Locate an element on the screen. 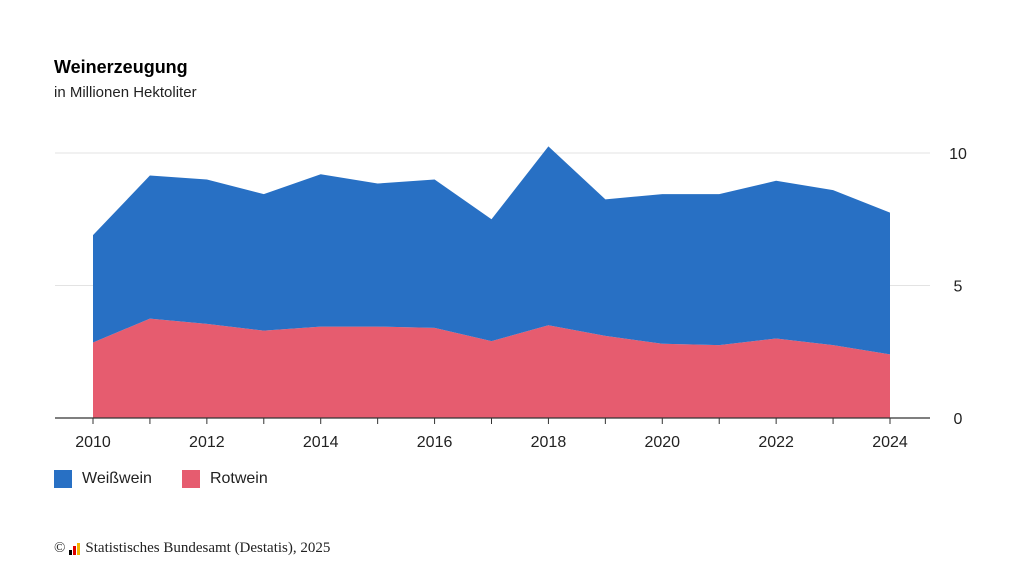 The height and width of the screenshot is (576, 1024). legend: Weißwein Rotwein is located at coordinates (176, 479).